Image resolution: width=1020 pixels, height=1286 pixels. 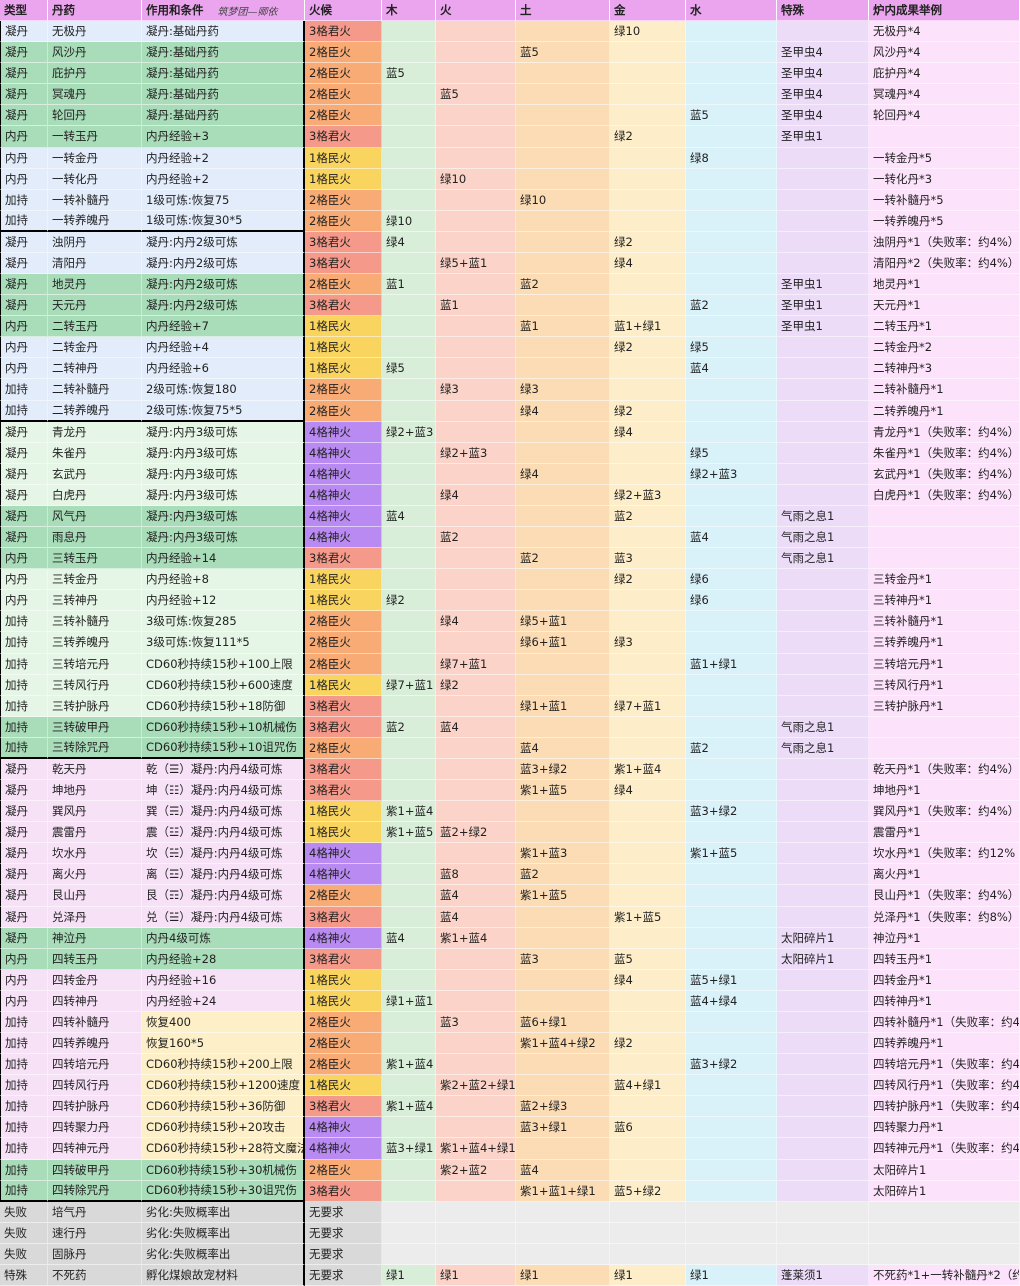 What do you see at coordinates (95, 242) in the screenshot?
I see `table-cell: 浊阴丹` at bounding box center [95, 242].